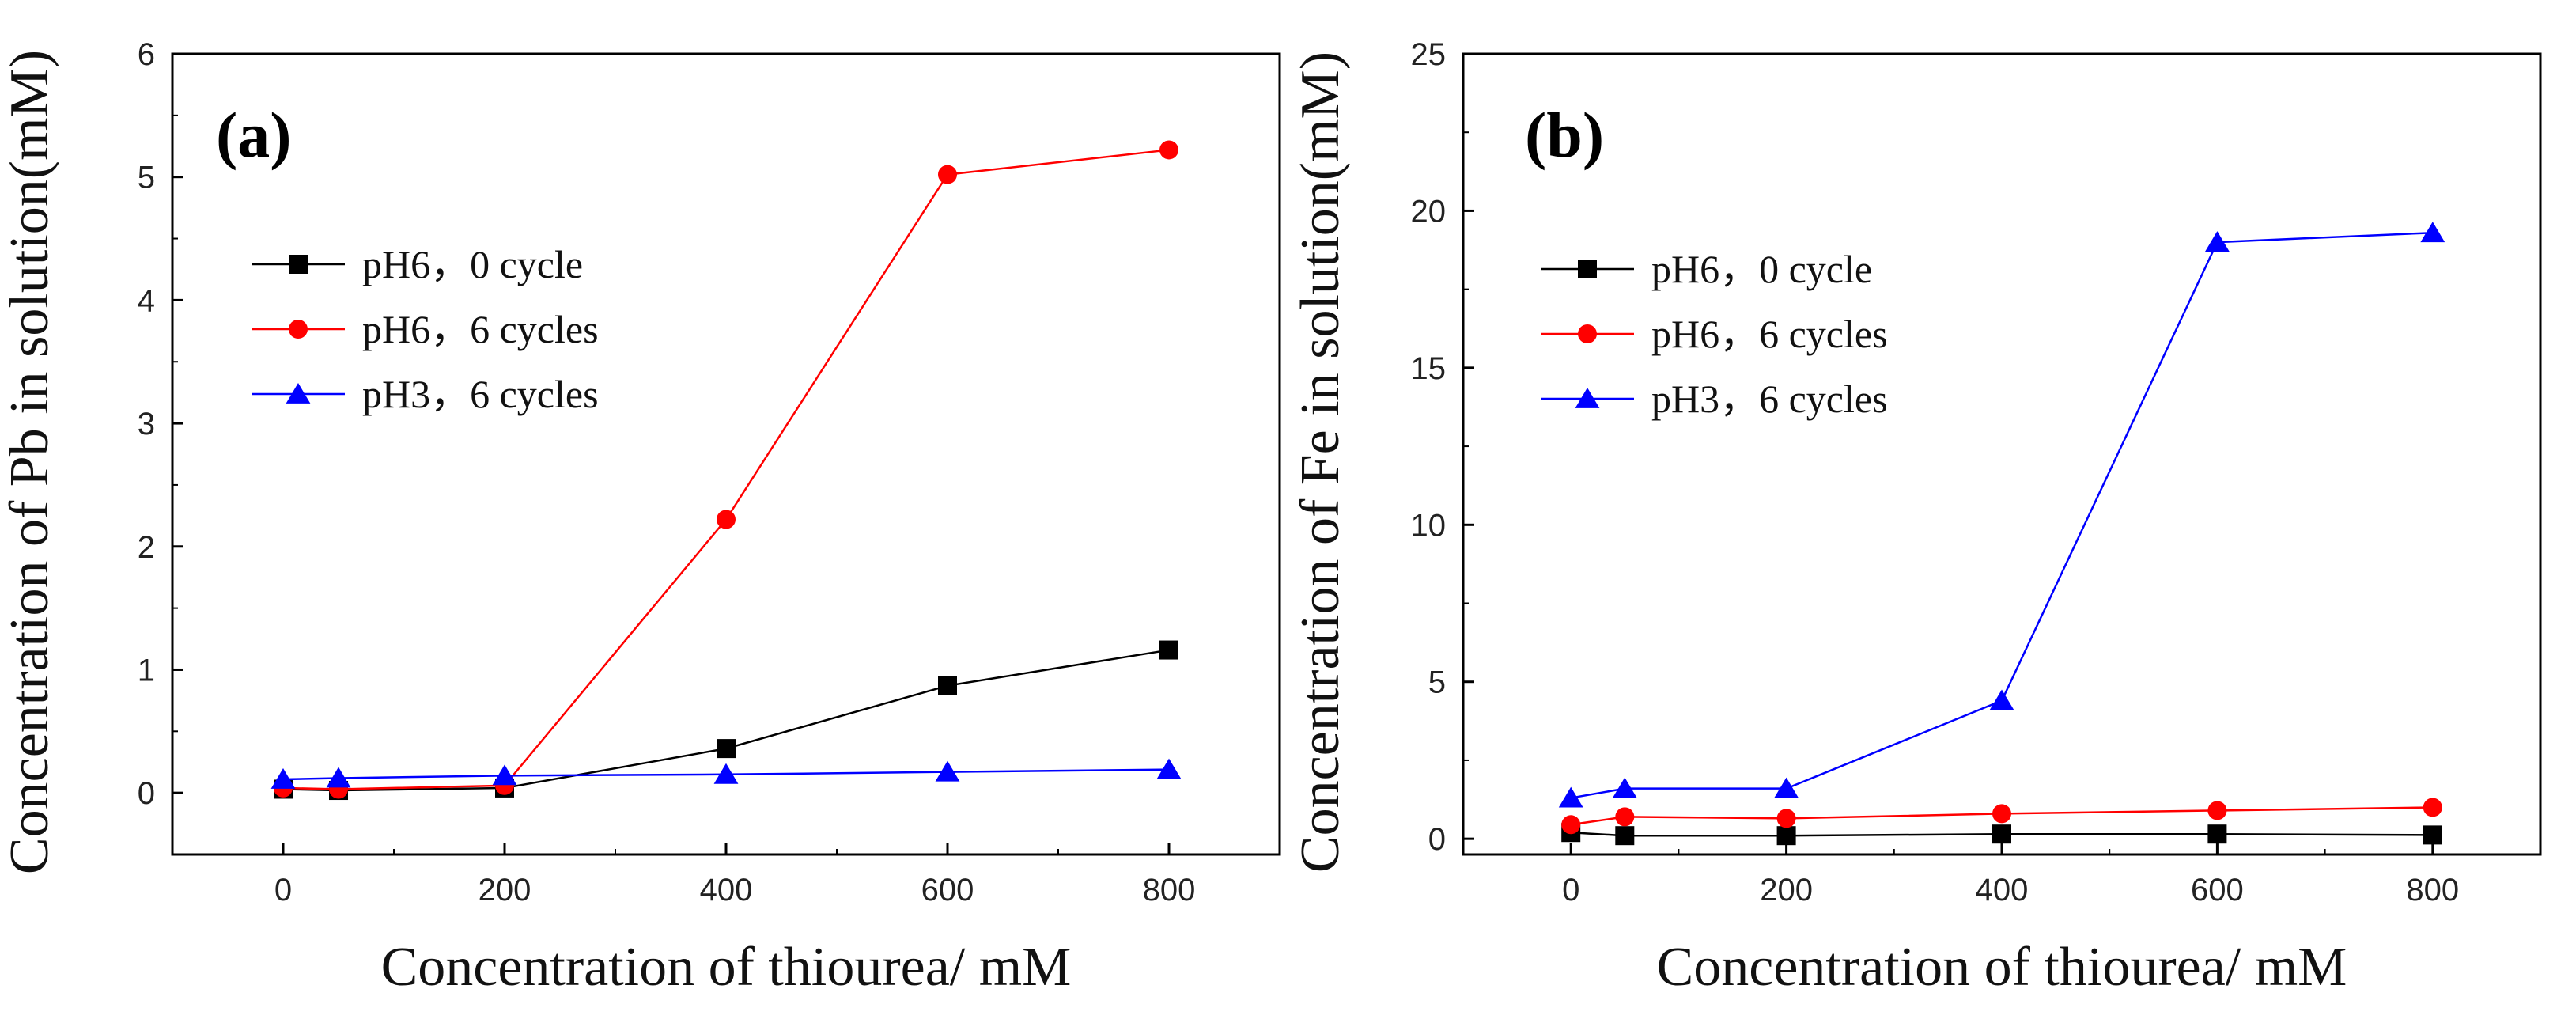 The width and height of the screenshot is (2576, 1023). What do you see at coordinates (1429, 368) in the screenshot?
I see `y-tick-label: 15` at bounding box center [1429, 368].